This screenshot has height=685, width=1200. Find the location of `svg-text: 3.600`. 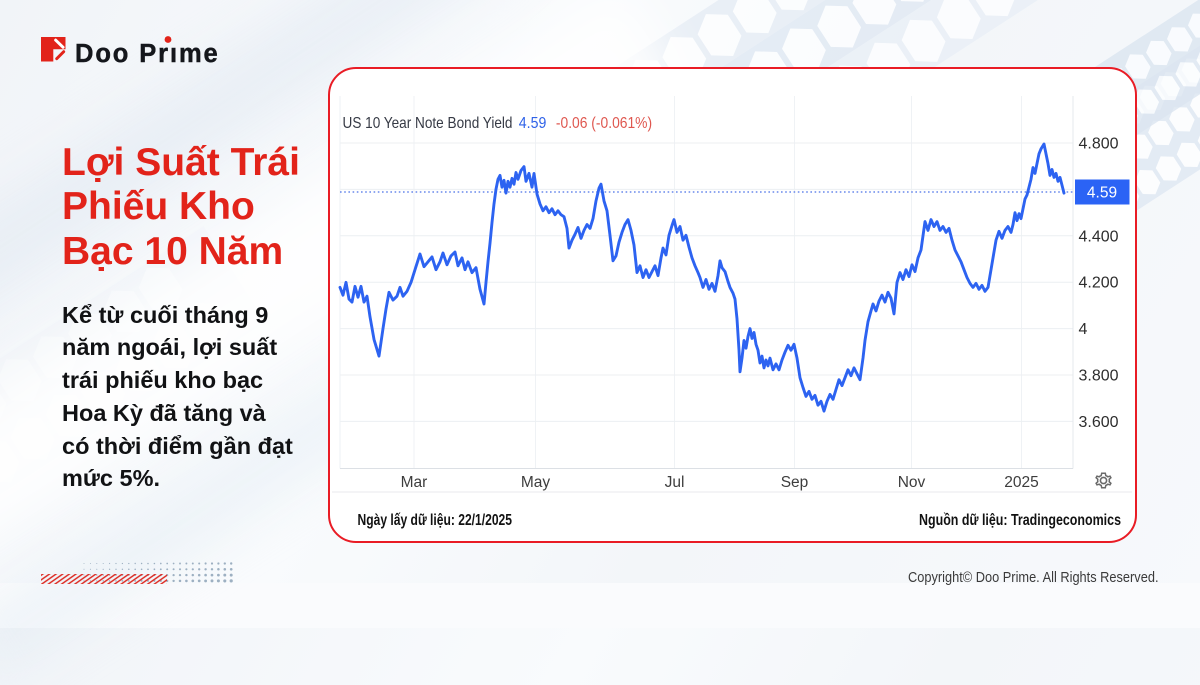

svg-text: 3.600 is located at coordinates (1099, 422).